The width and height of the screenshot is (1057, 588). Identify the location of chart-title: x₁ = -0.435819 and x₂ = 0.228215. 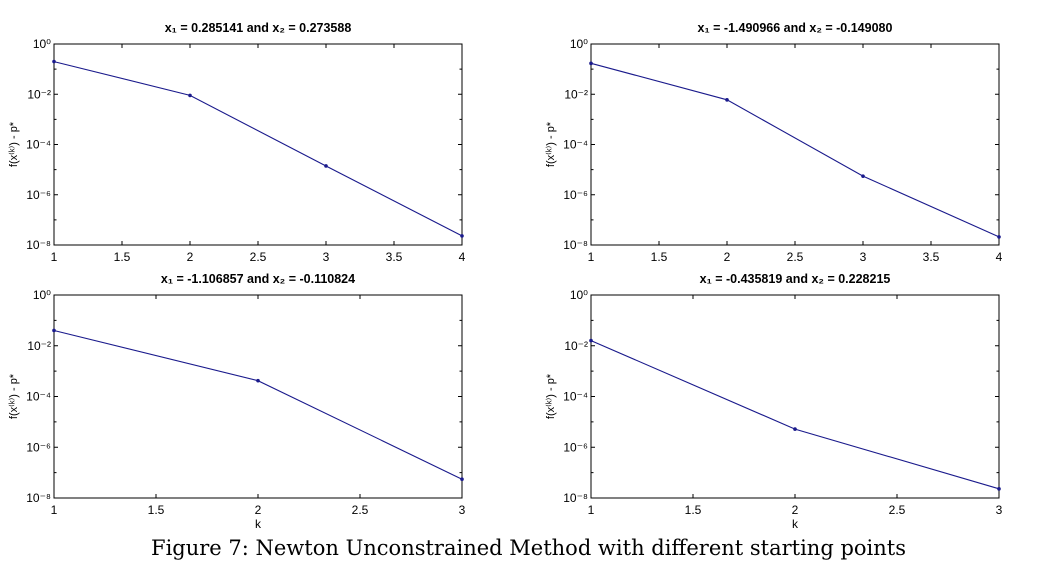
(795, 279).